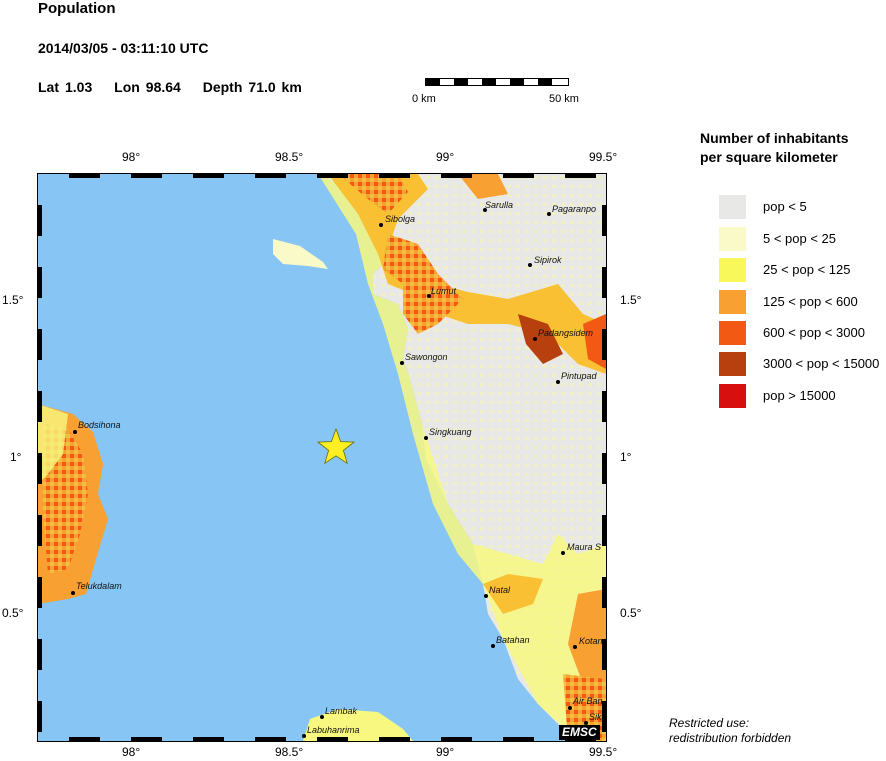  What do you see at coordinates (821, 363) in the screenshot?
I see `legend-label: 3000 < pop < 15000` at bounding box center [821, 363].